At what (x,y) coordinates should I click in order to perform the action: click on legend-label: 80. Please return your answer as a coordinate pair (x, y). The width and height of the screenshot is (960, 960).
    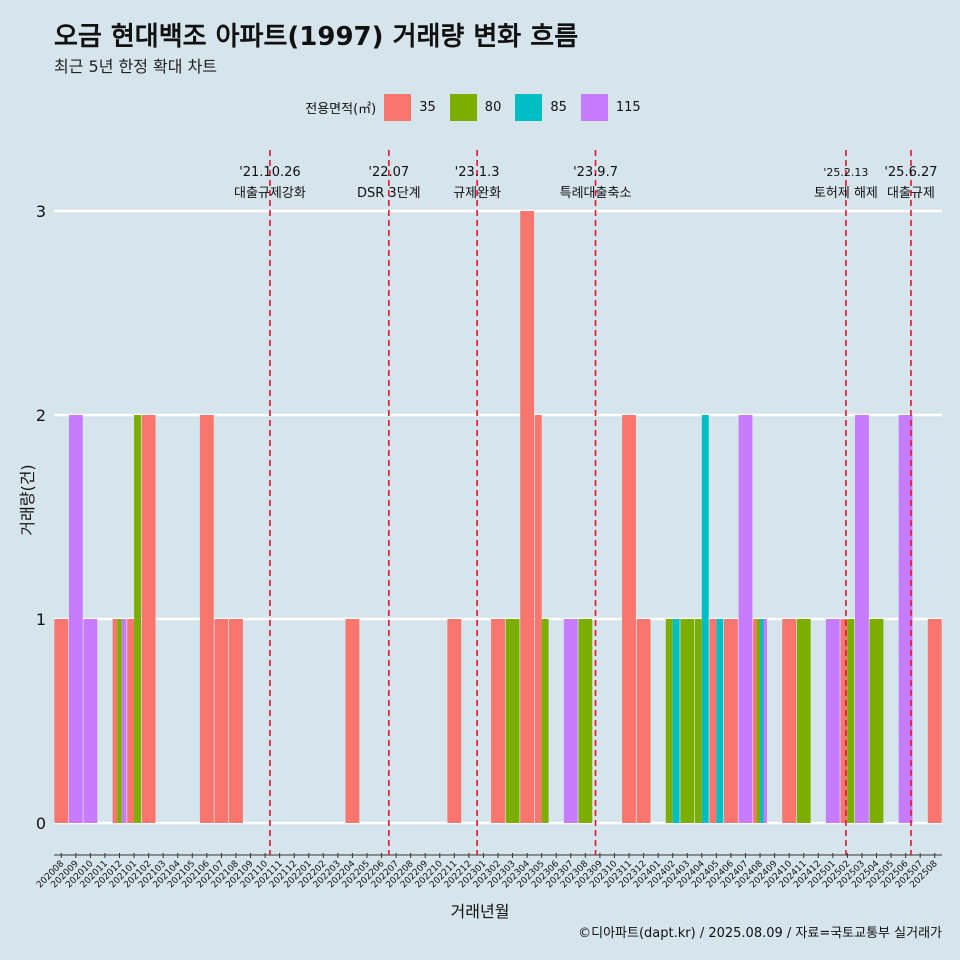
    Looking at the image, I should click on (493, 107).